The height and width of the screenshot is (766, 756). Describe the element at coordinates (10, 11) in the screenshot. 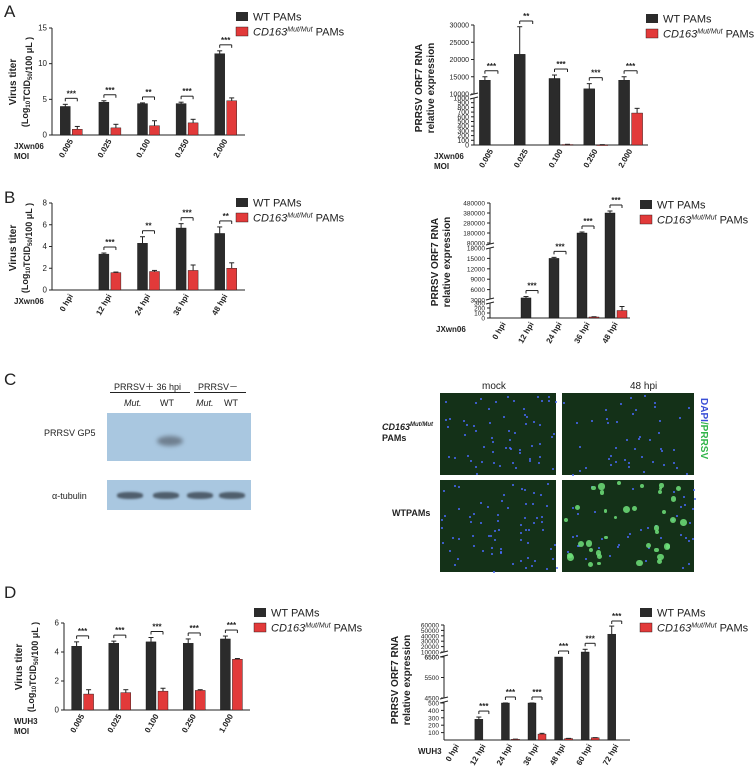

I see `panel-letter-a: A` at that location.